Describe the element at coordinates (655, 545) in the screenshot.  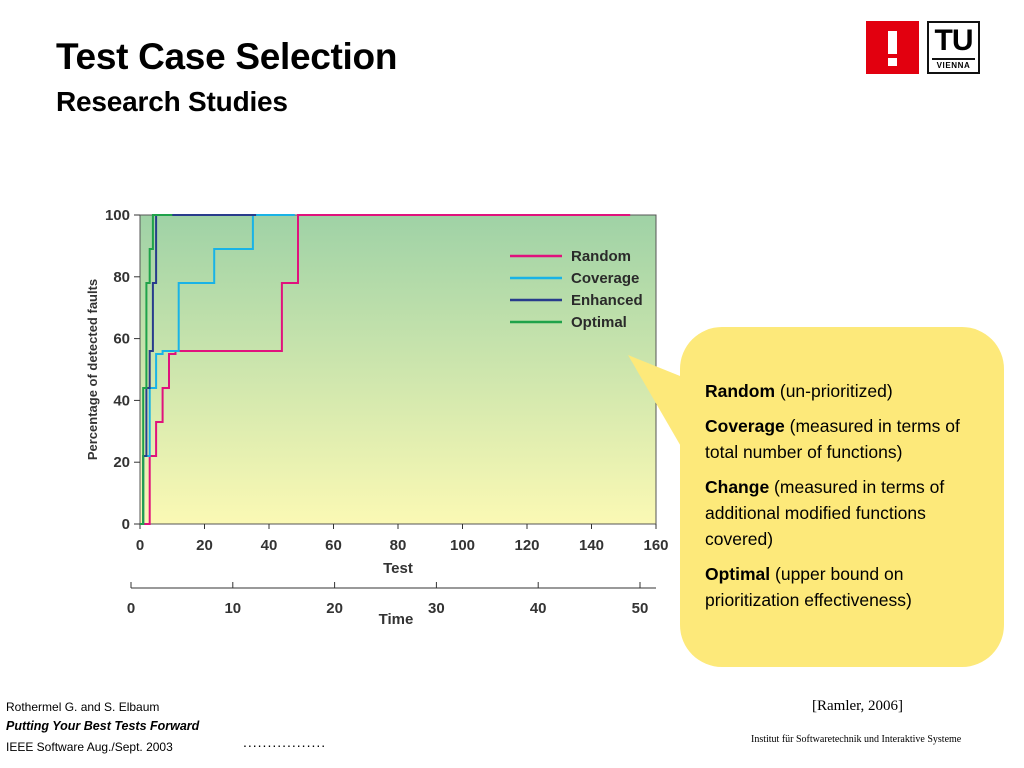
I see `x-tick-label: 160` at that location.